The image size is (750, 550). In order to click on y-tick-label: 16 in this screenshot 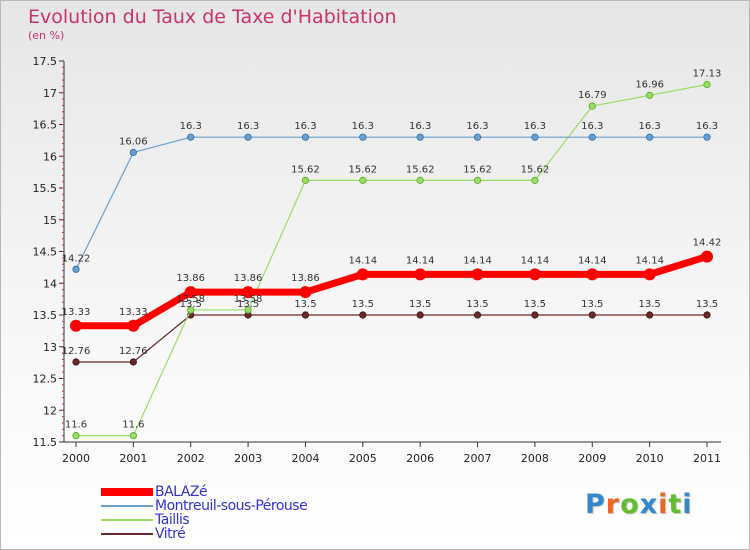, I will do `click(50, 156)`.